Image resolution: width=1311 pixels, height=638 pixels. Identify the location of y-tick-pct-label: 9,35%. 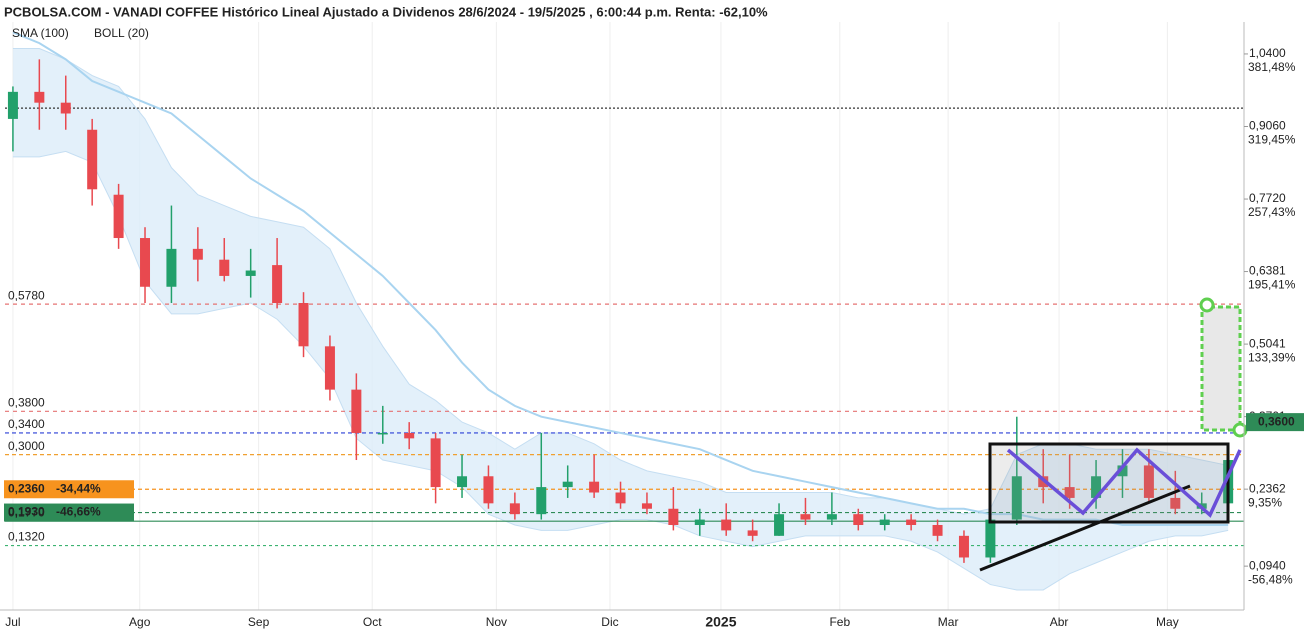
(1265, 502).